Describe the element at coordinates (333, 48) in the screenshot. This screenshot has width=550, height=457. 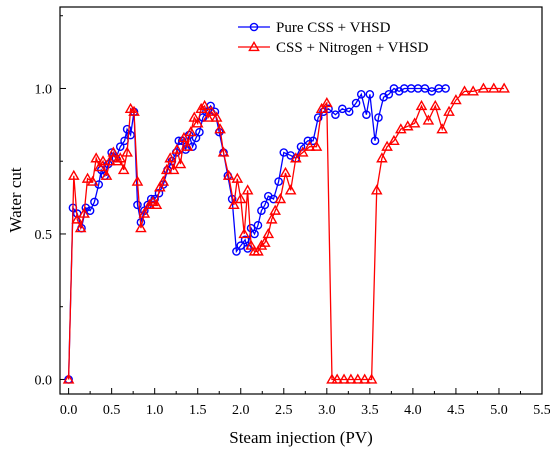
I see `legend-item: CSS + Nitrogen + VHSD` at that location.